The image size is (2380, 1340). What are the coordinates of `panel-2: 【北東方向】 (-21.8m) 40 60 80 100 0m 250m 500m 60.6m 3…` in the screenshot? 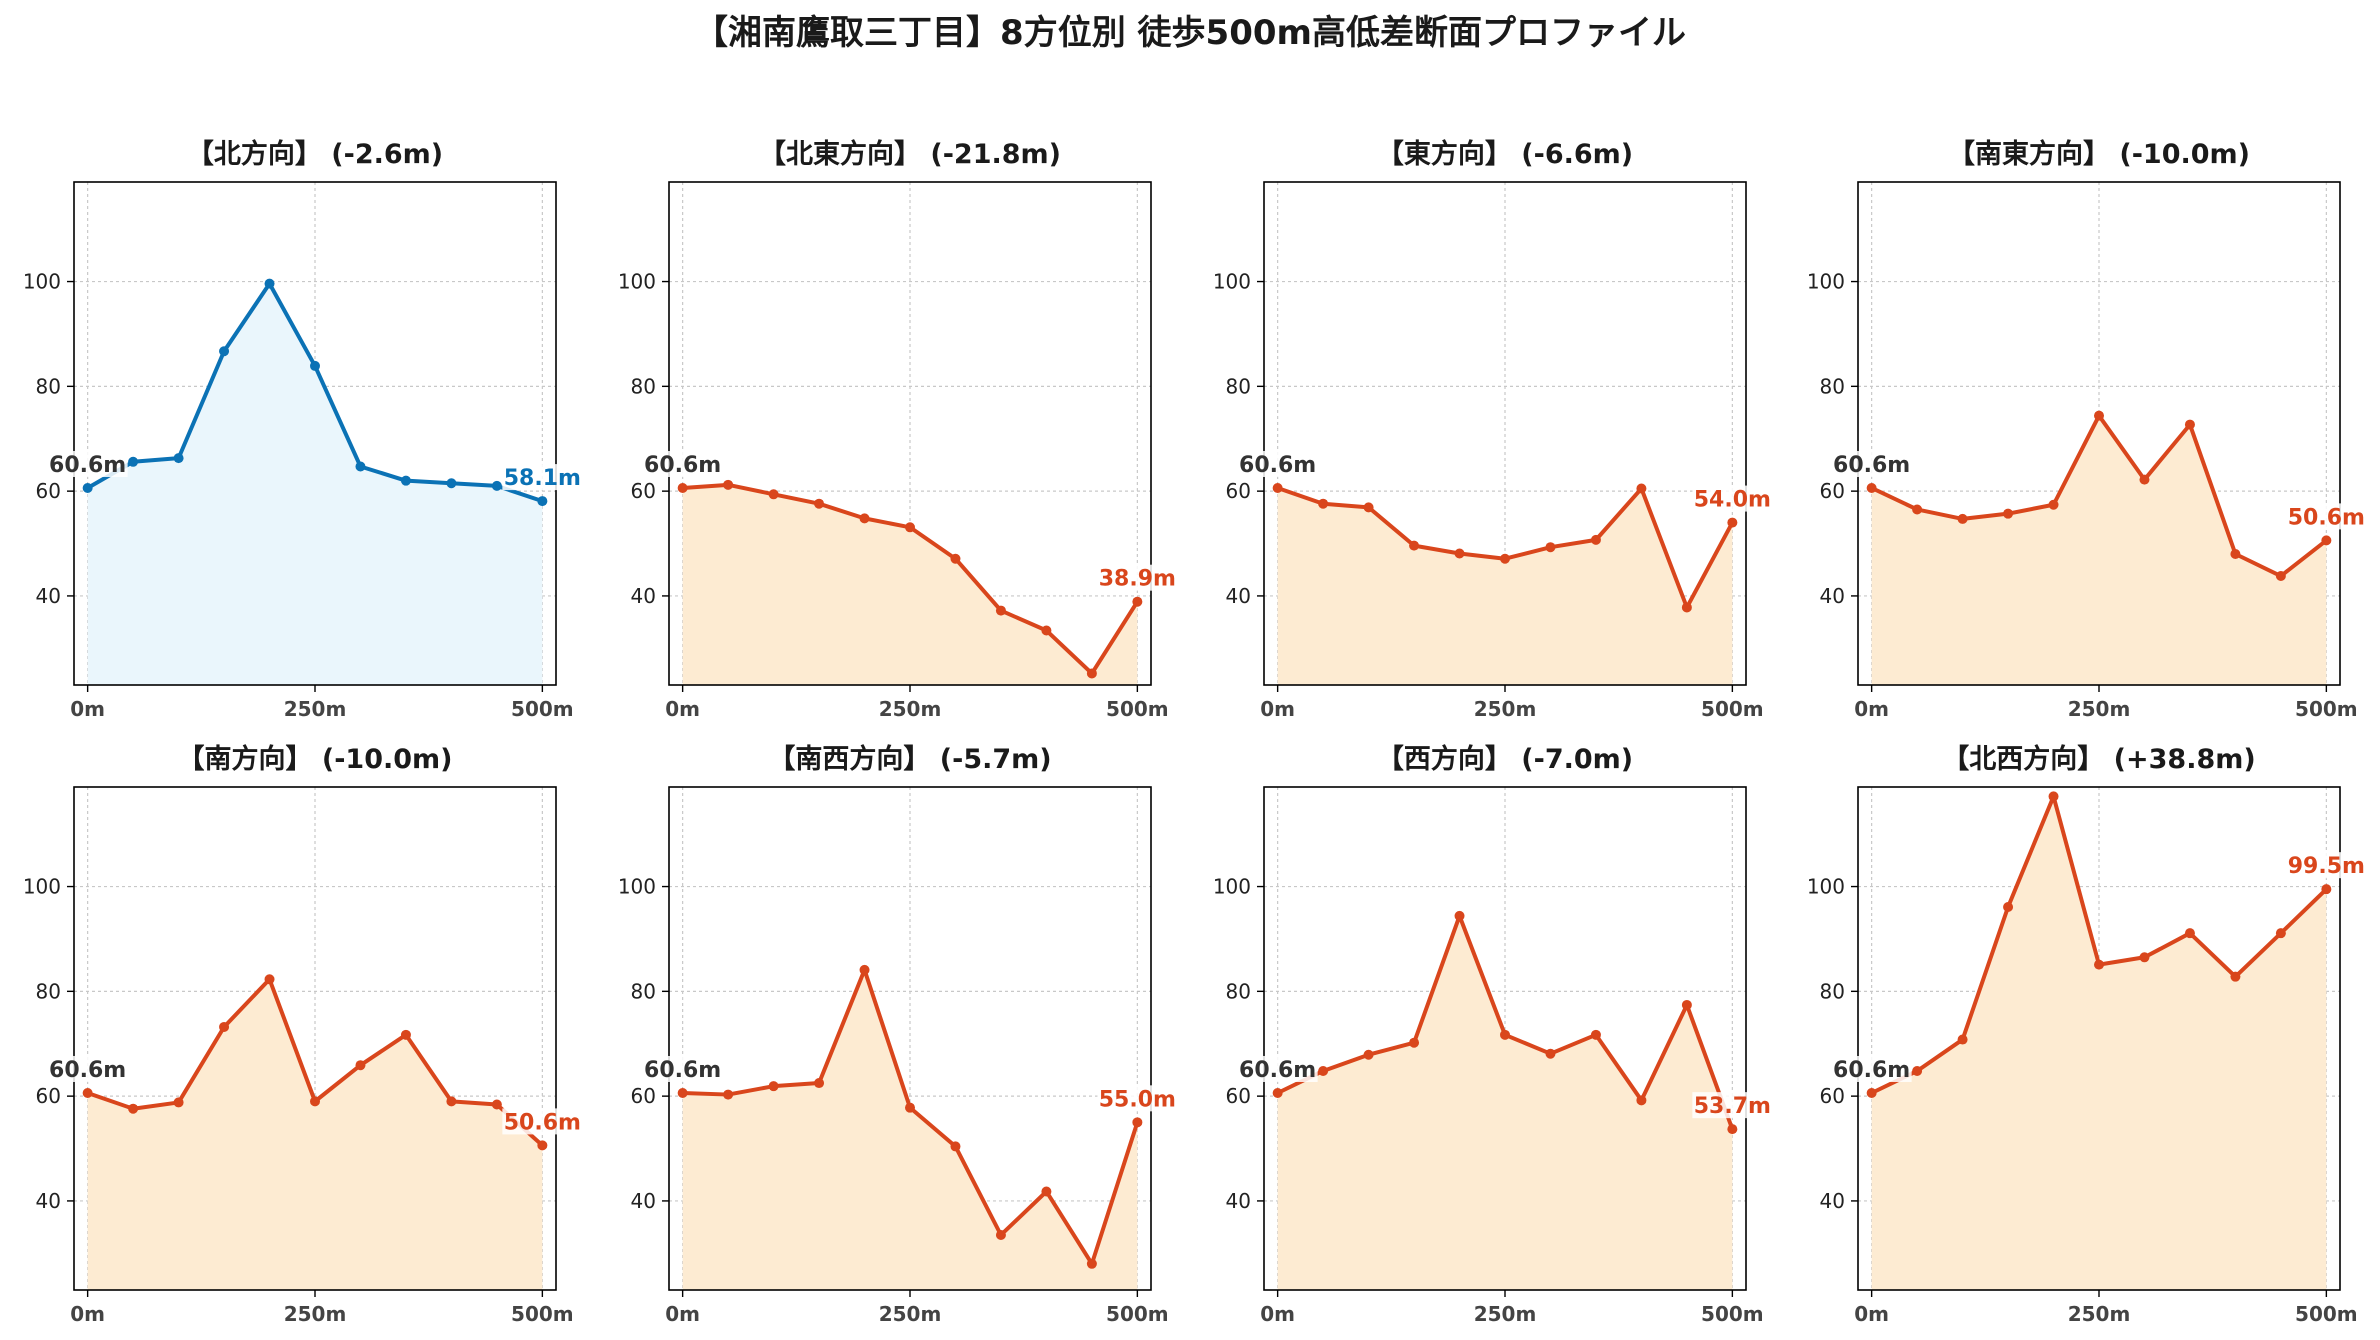 It's located at (898, 429).